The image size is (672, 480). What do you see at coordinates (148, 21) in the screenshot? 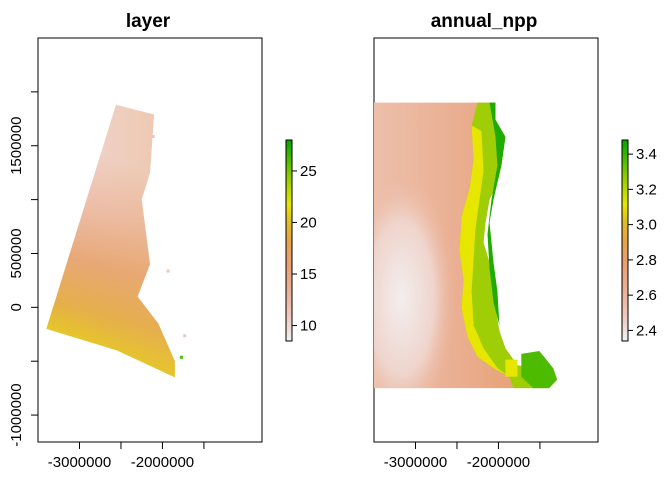
I see `panel-title-layer: layer` at bounding box center [148, 21].